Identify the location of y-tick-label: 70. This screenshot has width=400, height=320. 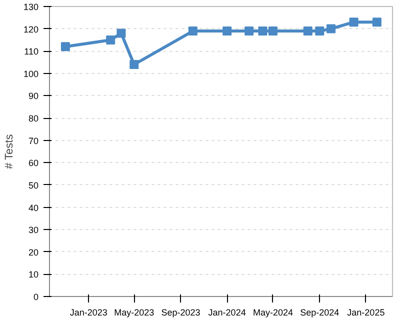
(33, 141).